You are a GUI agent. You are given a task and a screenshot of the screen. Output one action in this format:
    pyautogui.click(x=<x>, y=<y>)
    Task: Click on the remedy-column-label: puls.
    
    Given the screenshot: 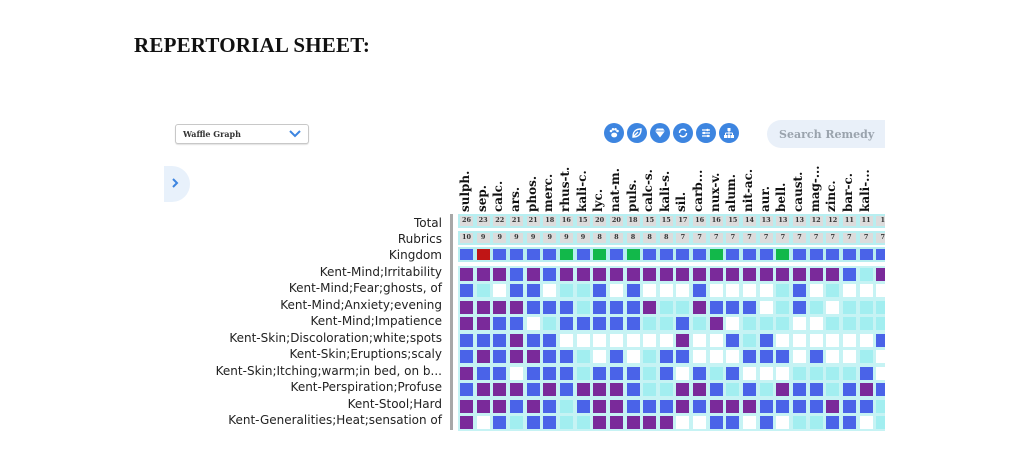 What is the action you would take?
    pyautogui.click(x=633, y=181)
    